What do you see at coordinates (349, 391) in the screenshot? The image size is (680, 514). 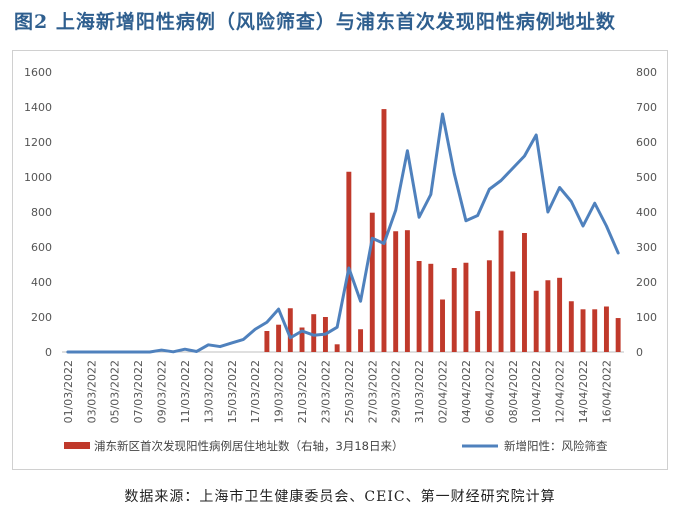 I see `x-tick-label: 25/03/2022` at bounding box center [349, 391].